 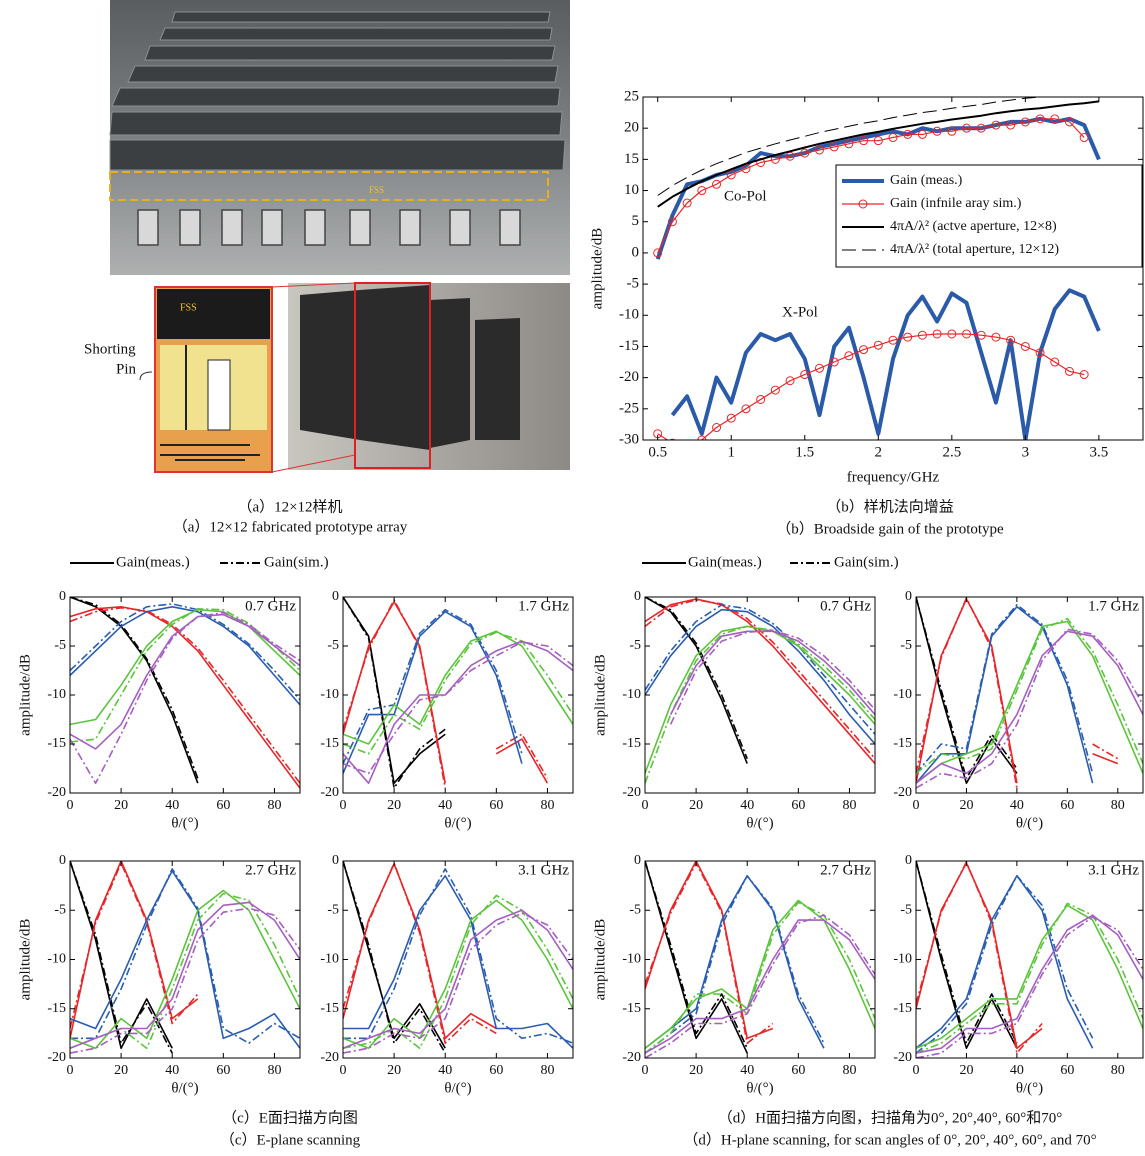 I want to click on x-tick-label: 40, so click(x=747, y=1070).